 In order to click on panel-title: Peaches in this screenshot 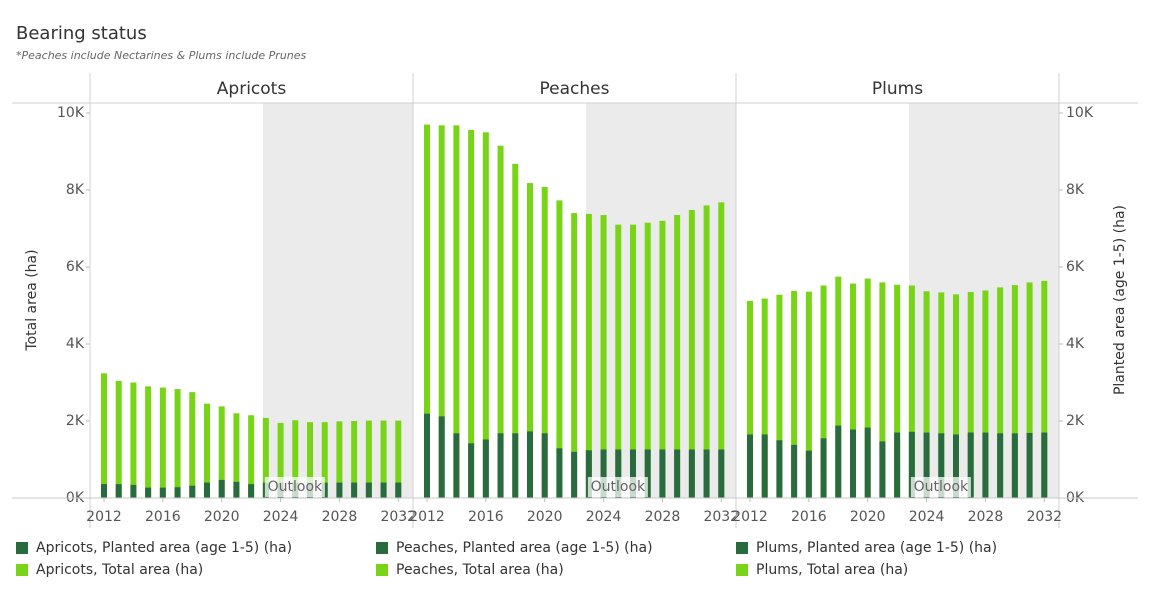, I will do `click(575, 89)`.